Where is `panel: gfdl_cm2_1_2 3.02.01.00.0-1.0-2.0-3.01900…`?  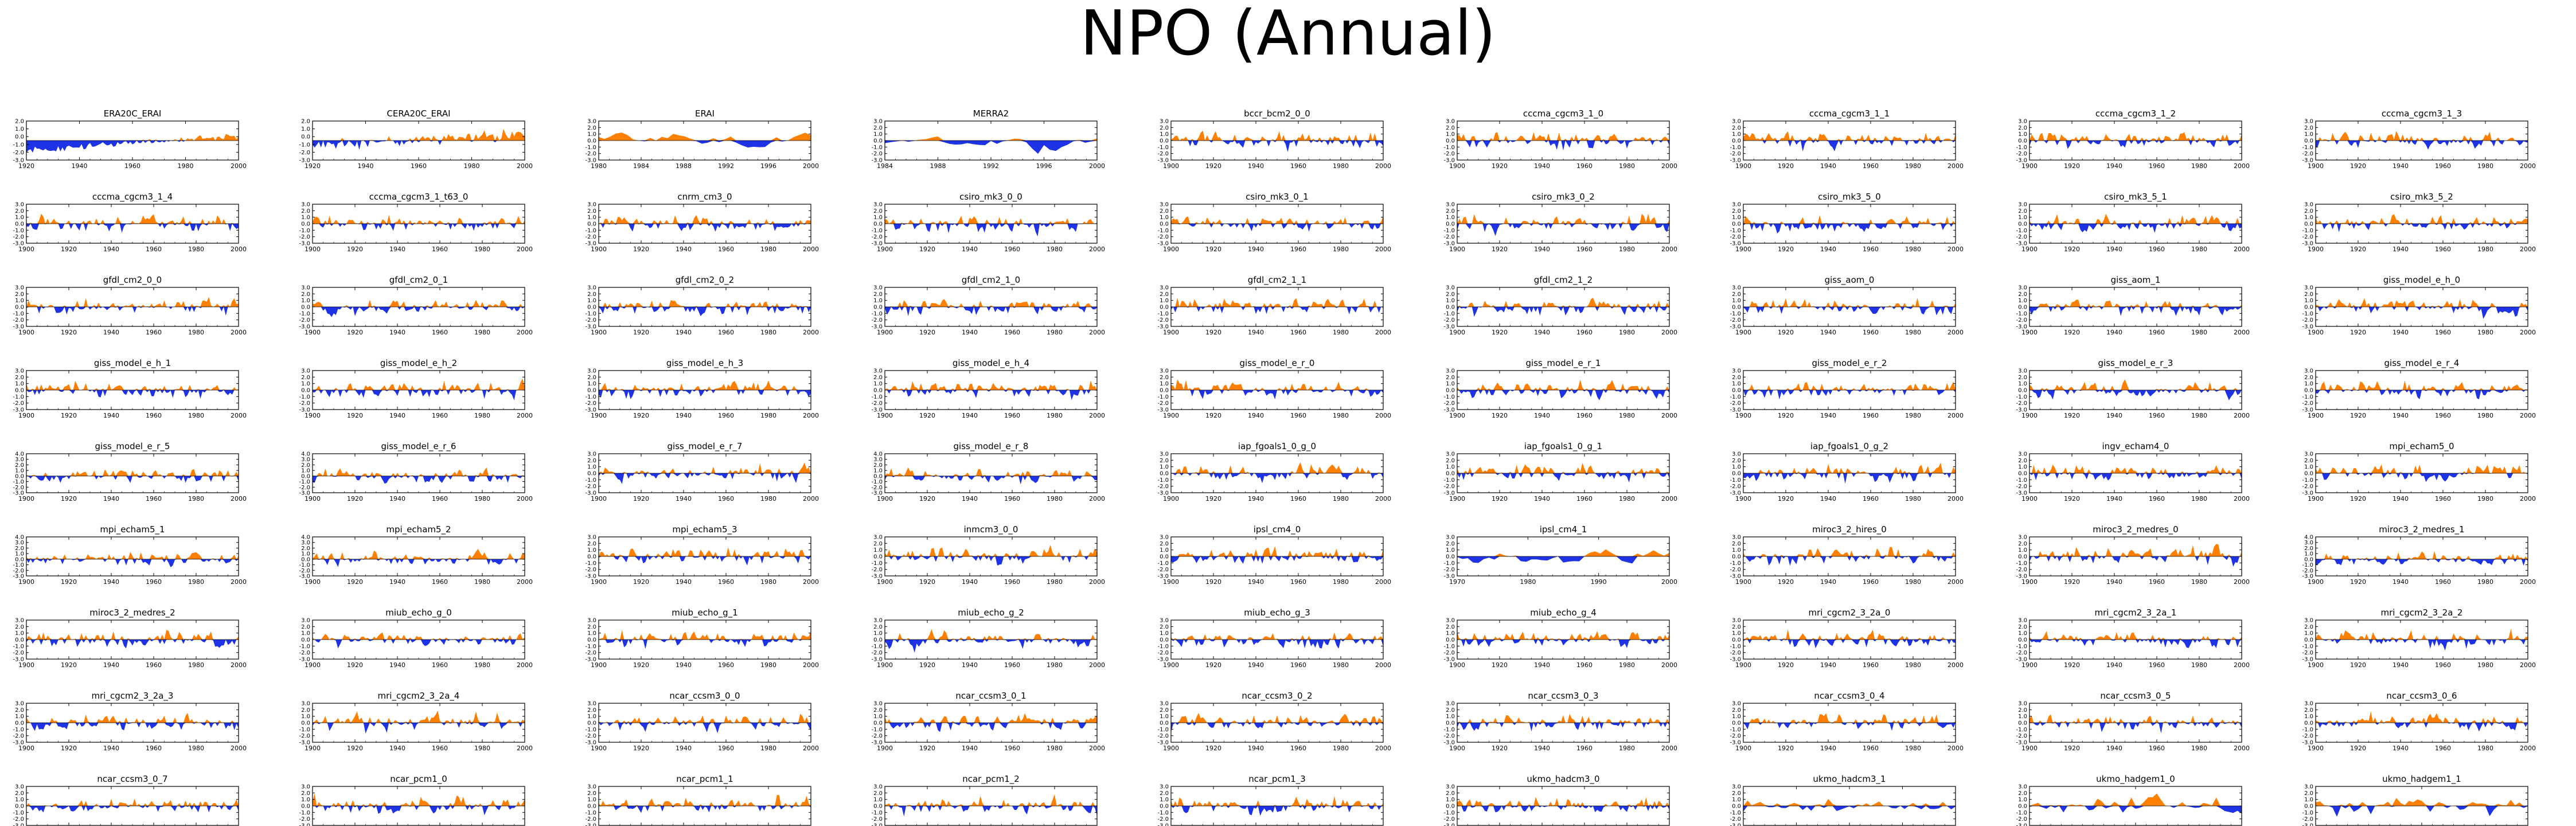 panel: gfdl_cm2_1_2 3.02.01.00.0-1.0-2.0-3.01900… is located at coordinates (1560, 305).